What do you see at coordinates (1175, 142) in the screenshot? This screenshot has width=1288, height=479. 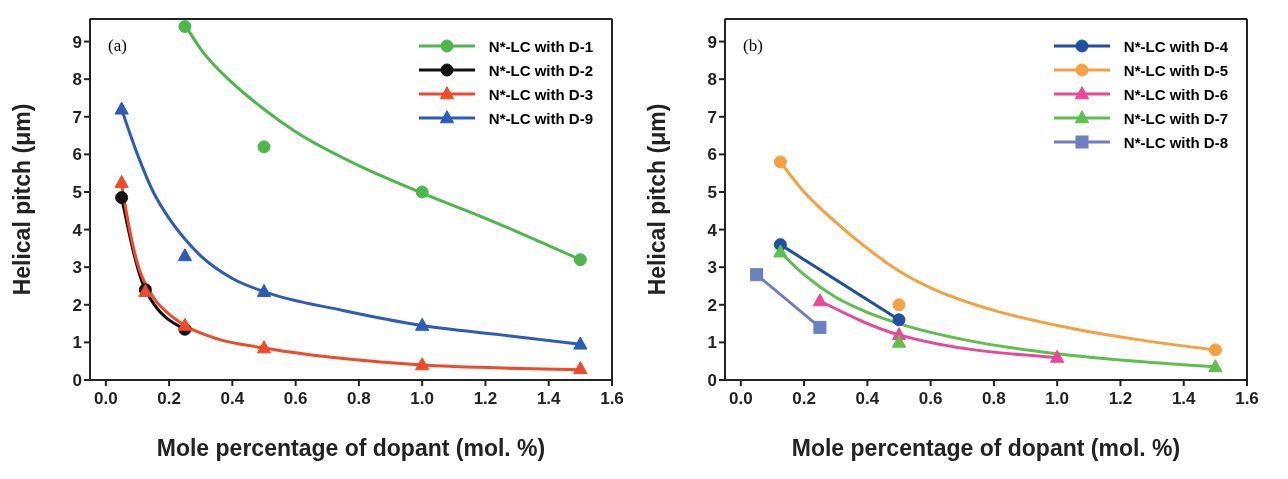 I see `legend-label: N*-LC with D-8` at bounding box center [1175, 142].